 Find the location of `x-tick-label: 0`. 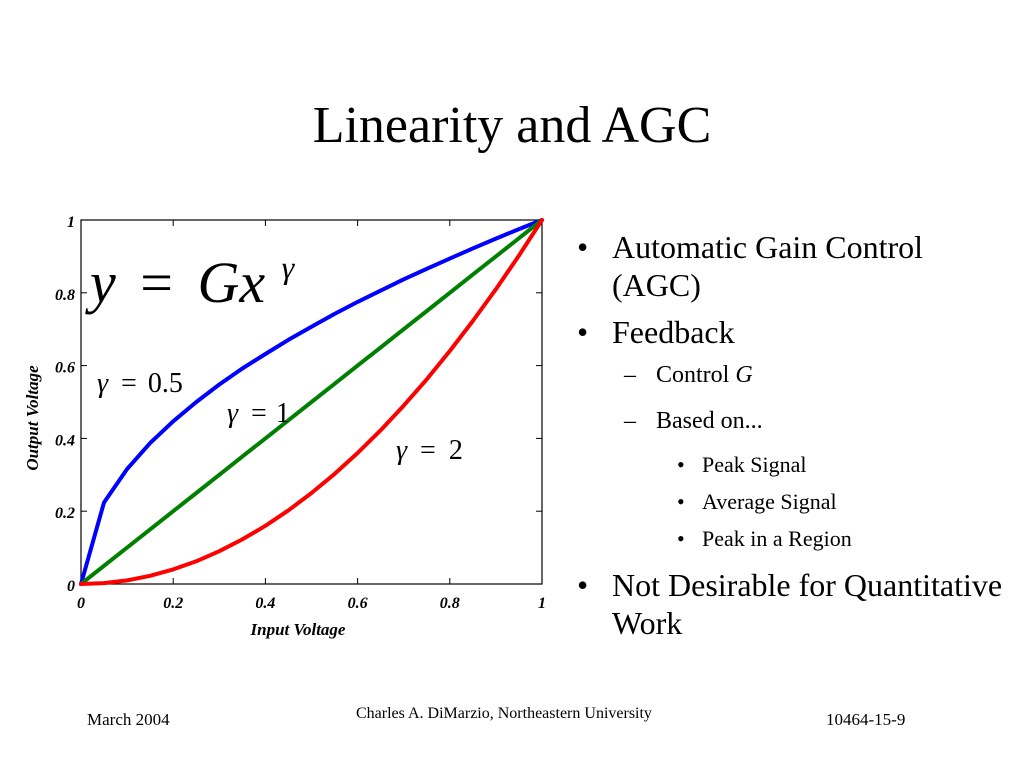

x-tick-label: 0 is located at coordinates (81, 603).